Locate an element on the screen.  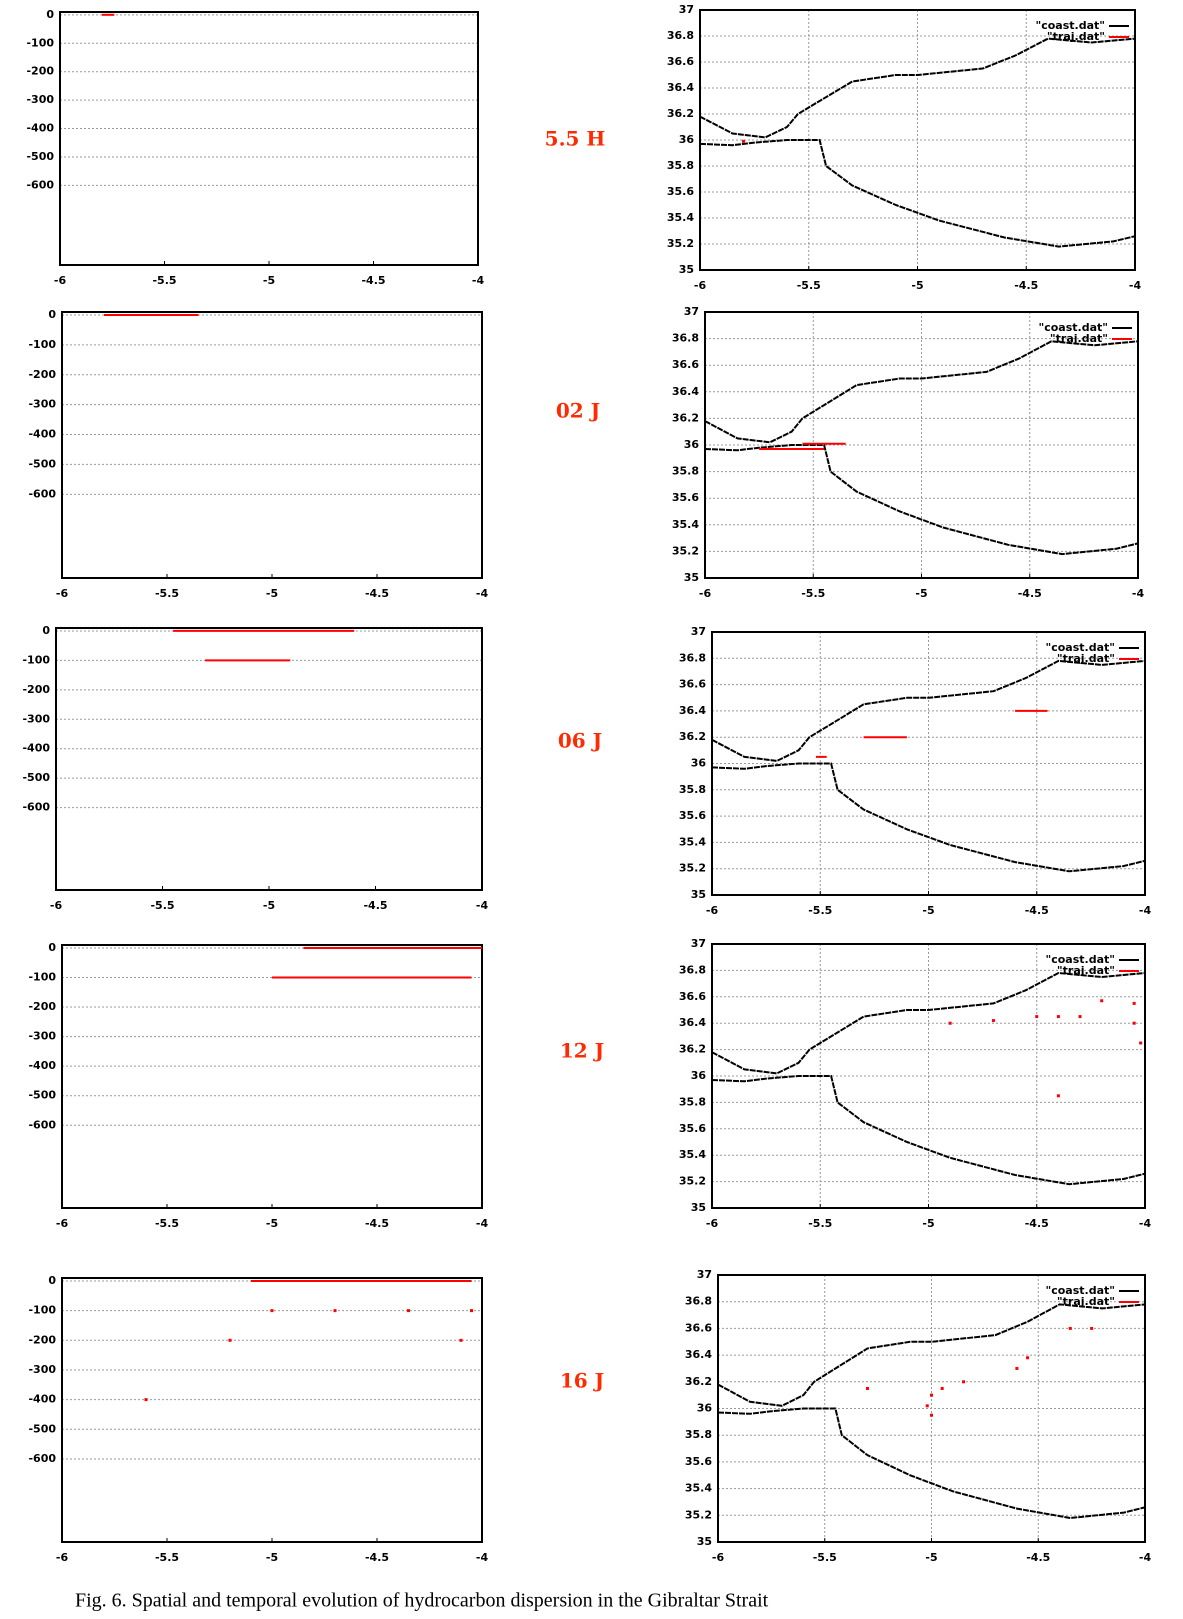
y-tick-label: 37 is located at coordinates (698, 943).